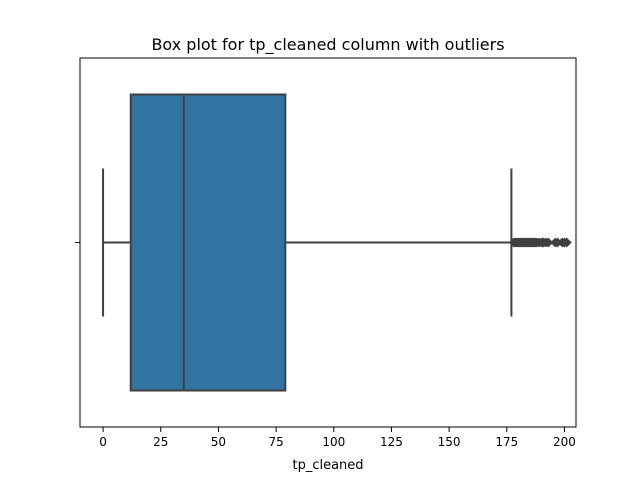 This screenshot has height=480, width=640. What do you see at coordinates (160, 442) in the screenshot?
I see `x-tick-label: 25` at bounding box center [160, 442].